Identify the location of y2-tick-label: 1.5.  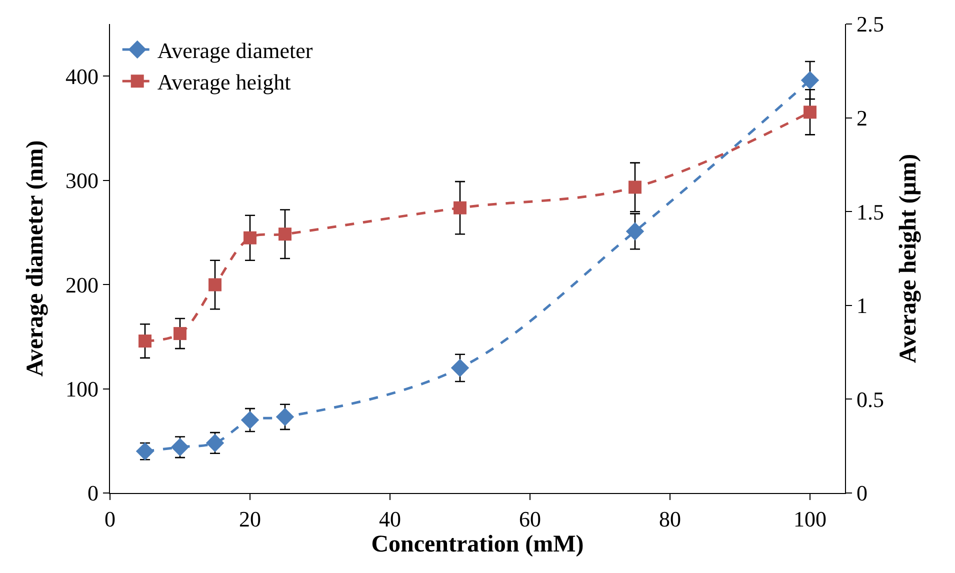
(870, 211).